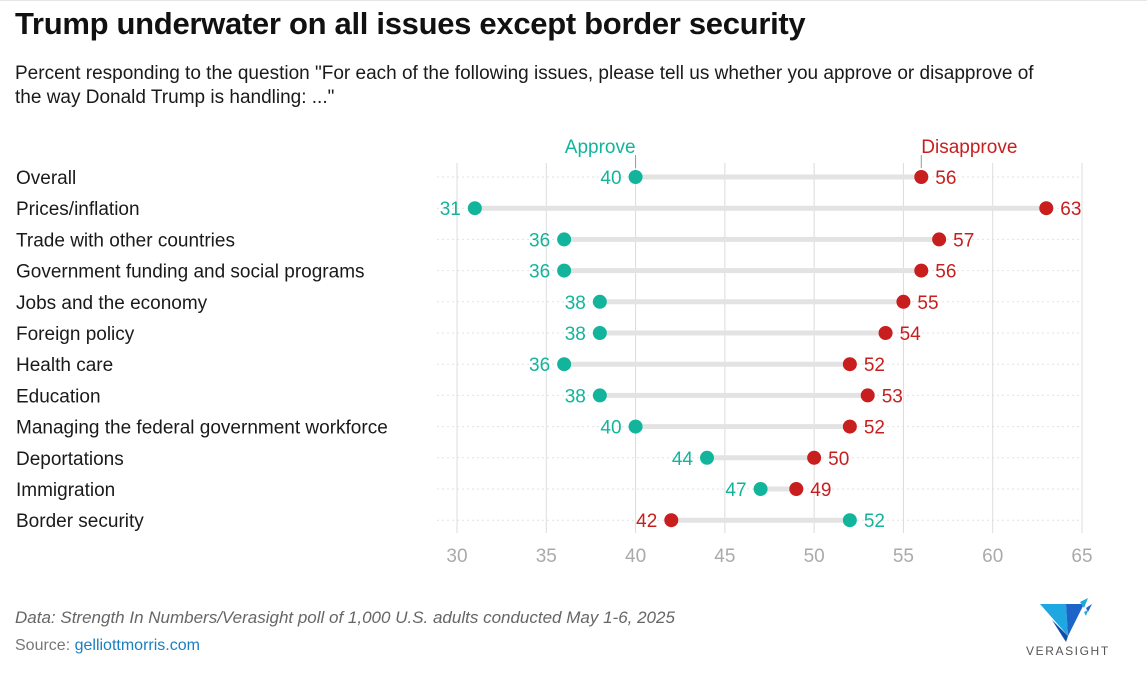 This screenshot has width=1147, height=673. What do you see at coordinates (814, 556) in the screenshot?
I see `x-tick-label: 50` at bounding box center [814, 556].